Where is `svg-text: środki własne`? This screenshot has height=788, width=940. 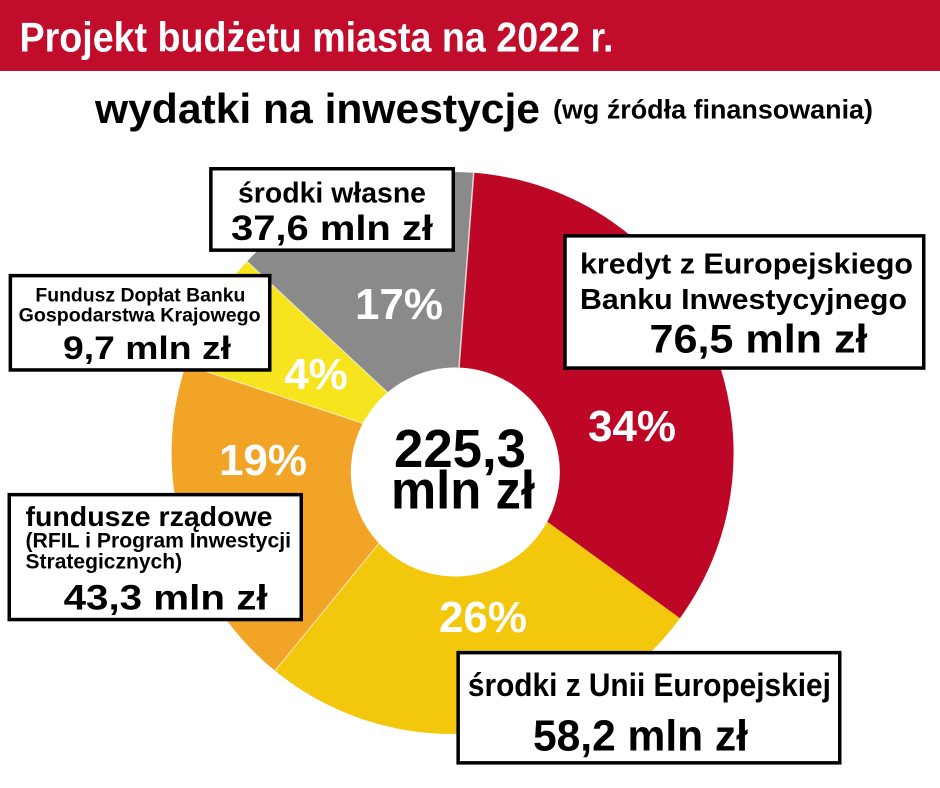 svg-text: środki własne is located at coordinates (332, 194).